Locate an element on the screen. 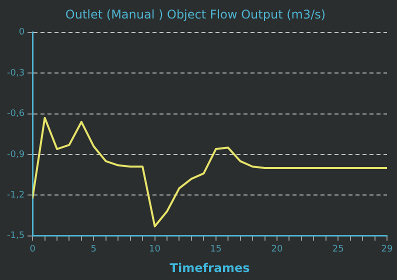 Image resolution: width=397 pixels, height=280 pixels. x-tick-label: 5 is located at coordinates (93, 249).